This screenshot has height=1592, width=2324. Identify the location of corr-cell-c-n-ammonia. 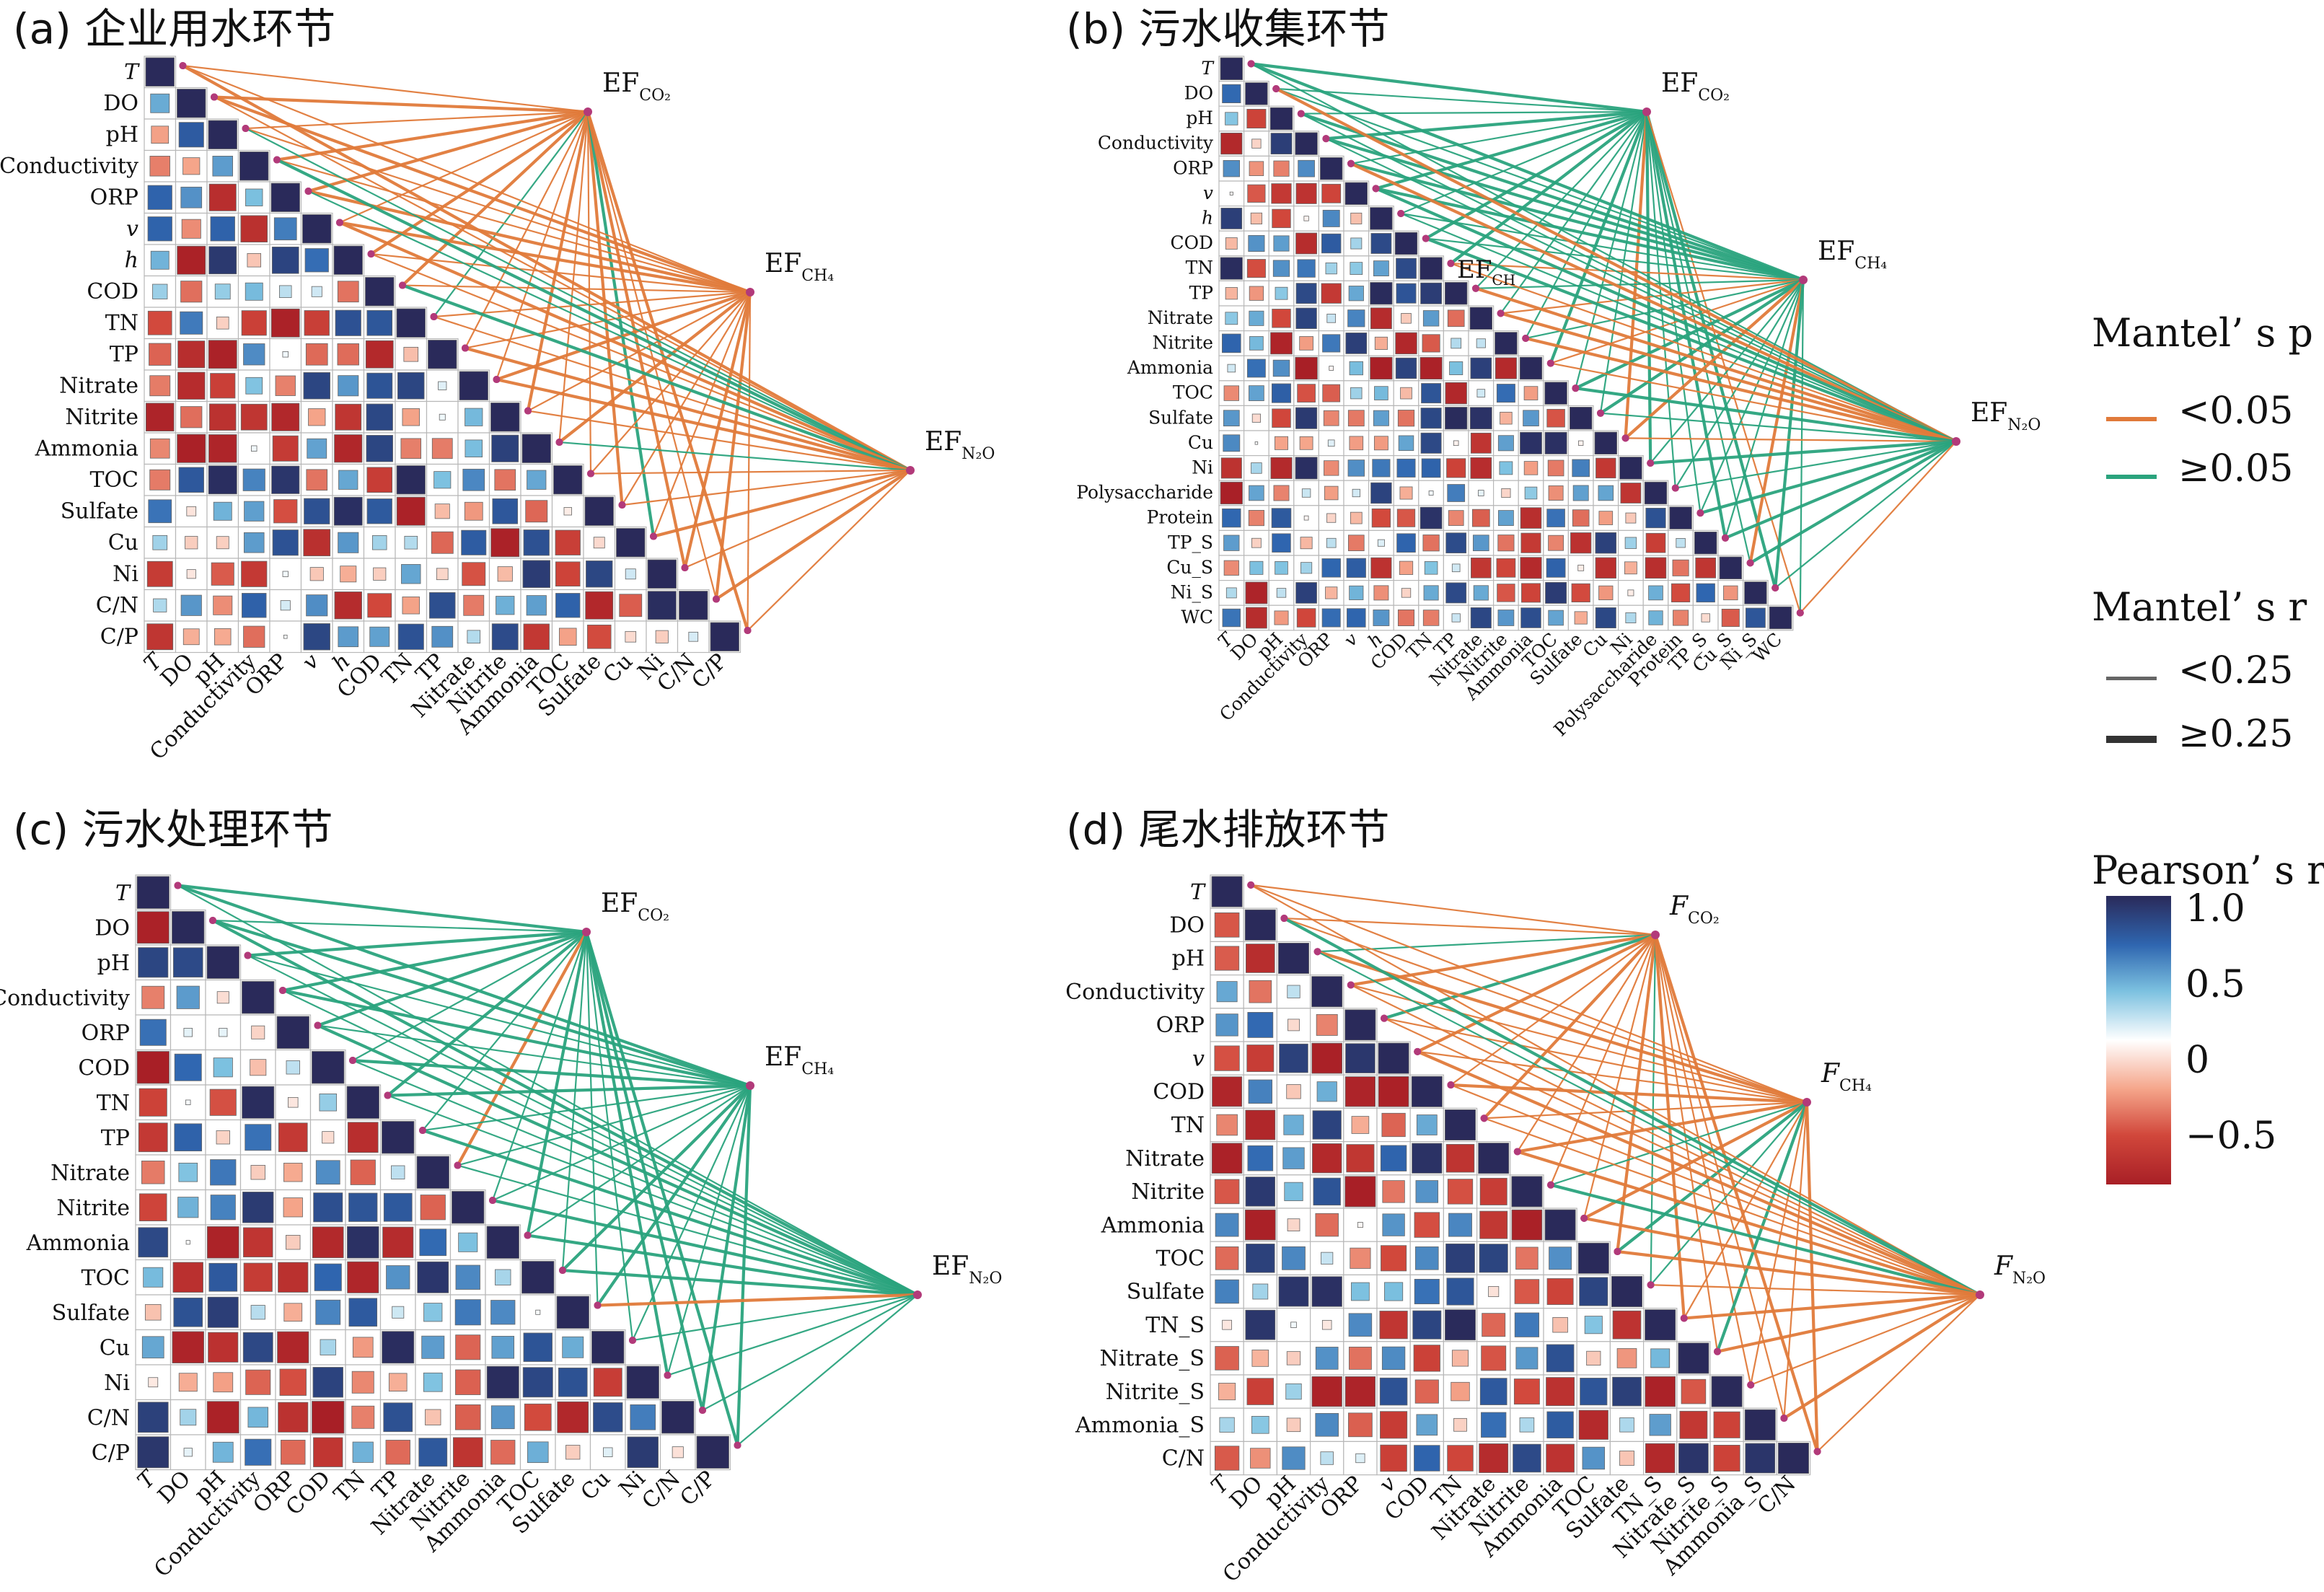
(502, 1417).